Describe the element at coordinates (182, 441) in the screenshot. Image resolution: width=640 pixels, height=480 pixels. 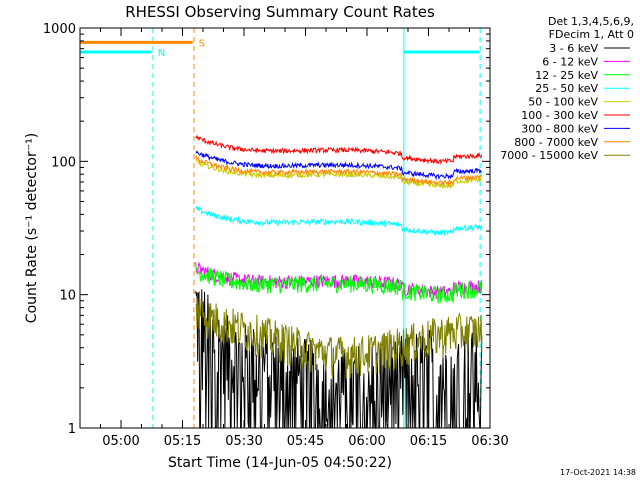
I see `x-tick-label: 05:15` at that location.